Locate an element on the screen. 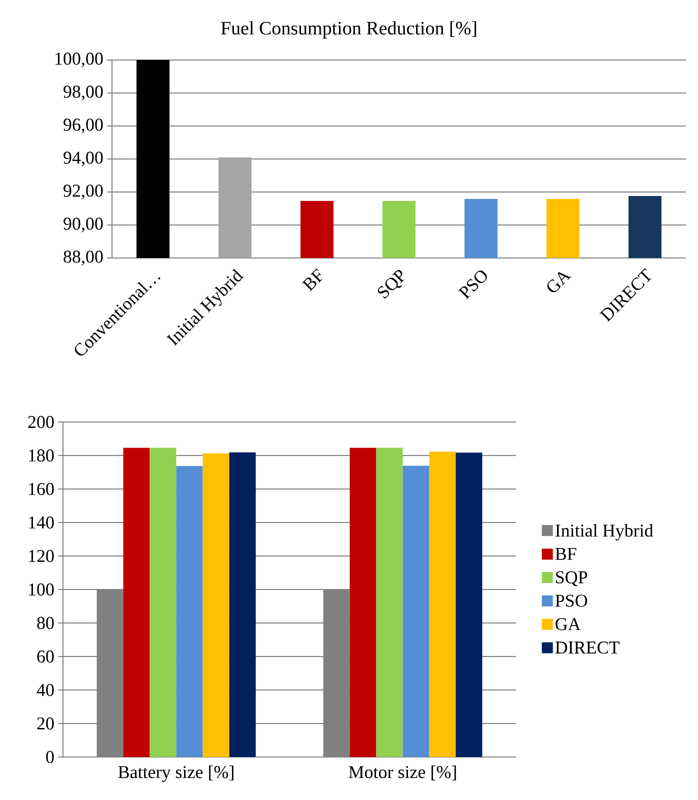 Image resolution: width=698 pixels, height=800 pixels. y-tick-label: 98,00 is located at coordinates (83, 93).